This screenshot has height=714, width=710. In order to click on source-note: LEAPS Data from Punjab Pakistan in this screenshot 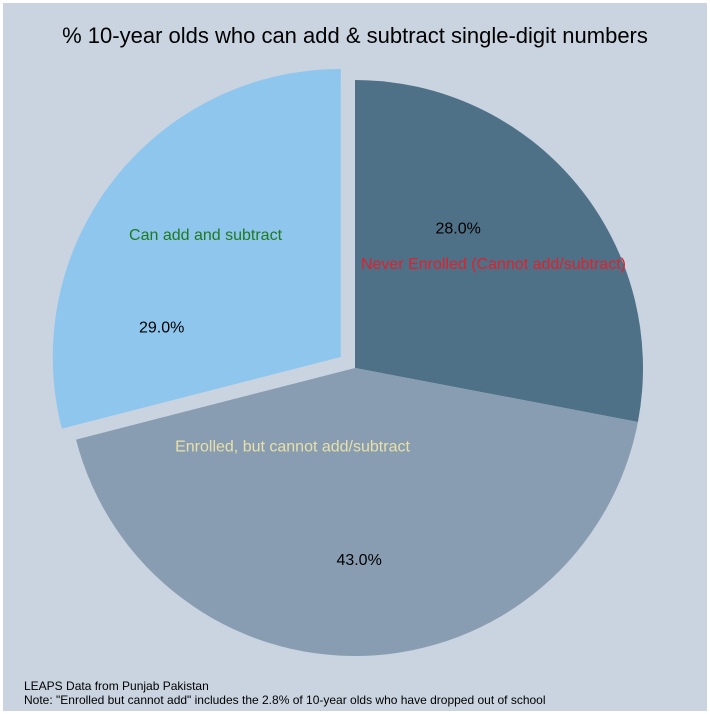, I will do `click(116, 686)`.